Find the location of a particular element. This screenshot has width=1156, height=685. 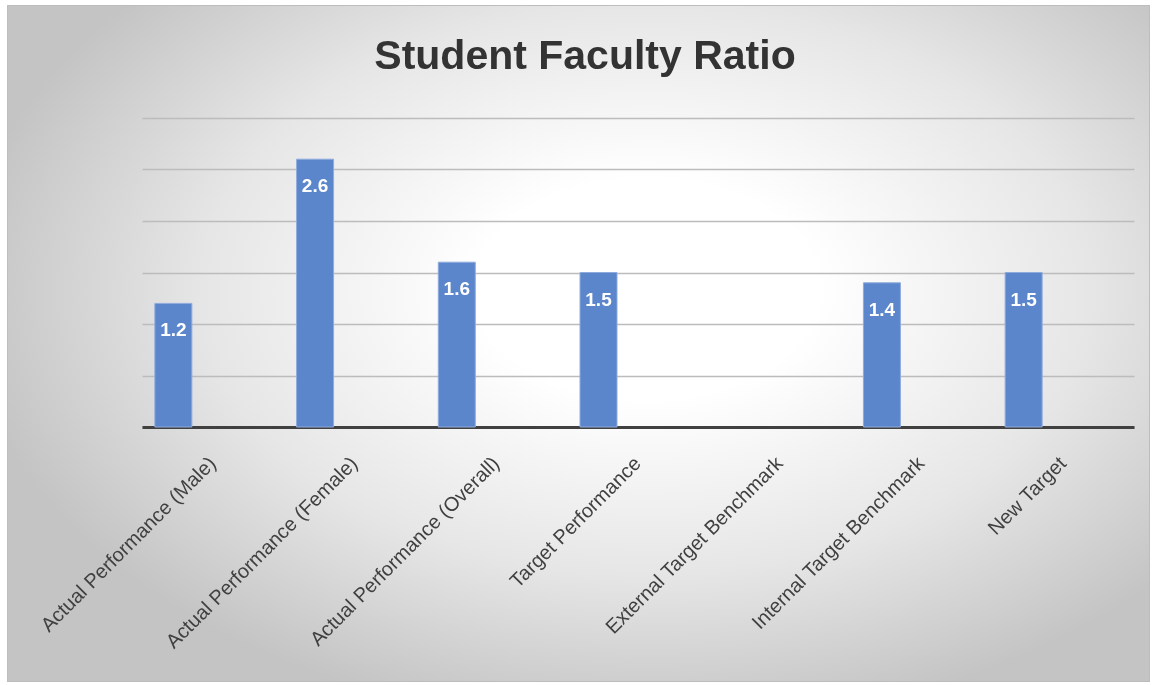

data-label: 1.6 is located at coordinates (456, 289).